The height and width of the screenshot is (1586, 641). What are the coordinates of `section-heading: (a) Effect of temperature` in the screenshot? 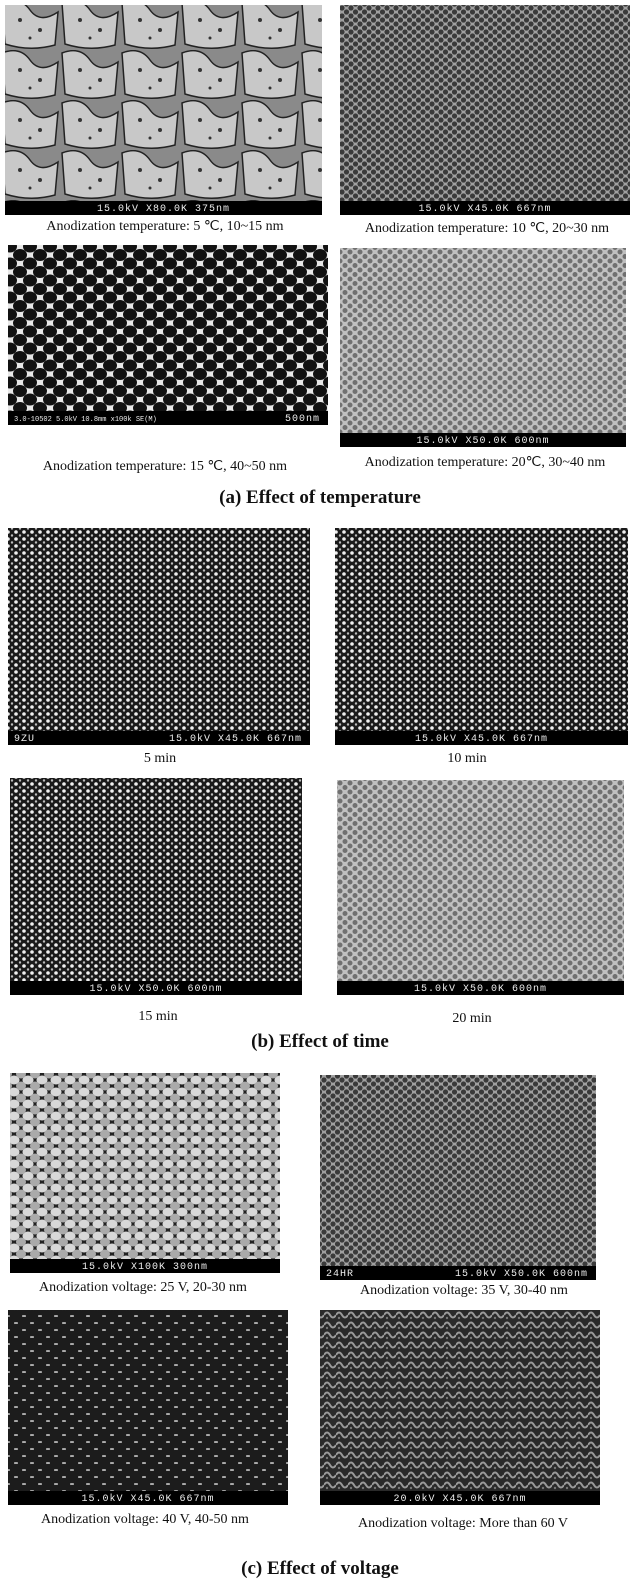 It's located at (320, 497).